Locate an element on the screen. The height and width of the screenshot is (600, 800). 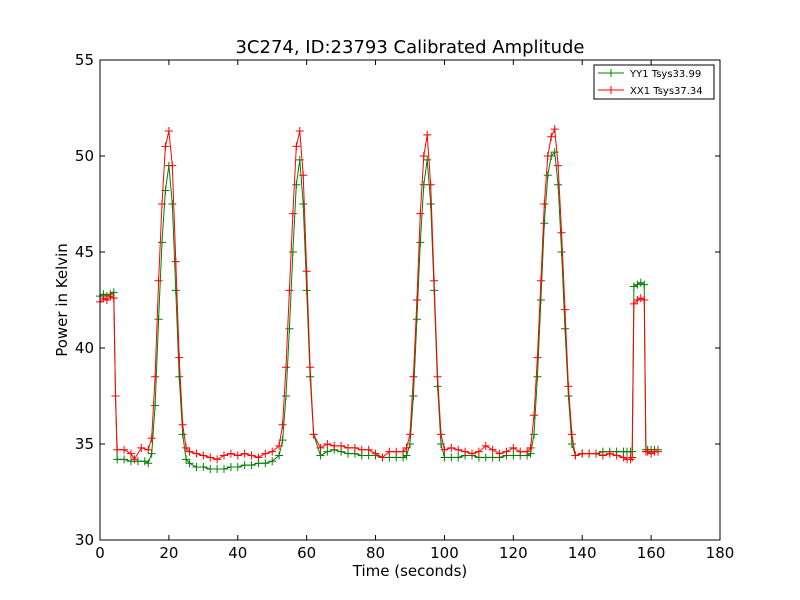
legend-box is located at coordinates (654, 82).